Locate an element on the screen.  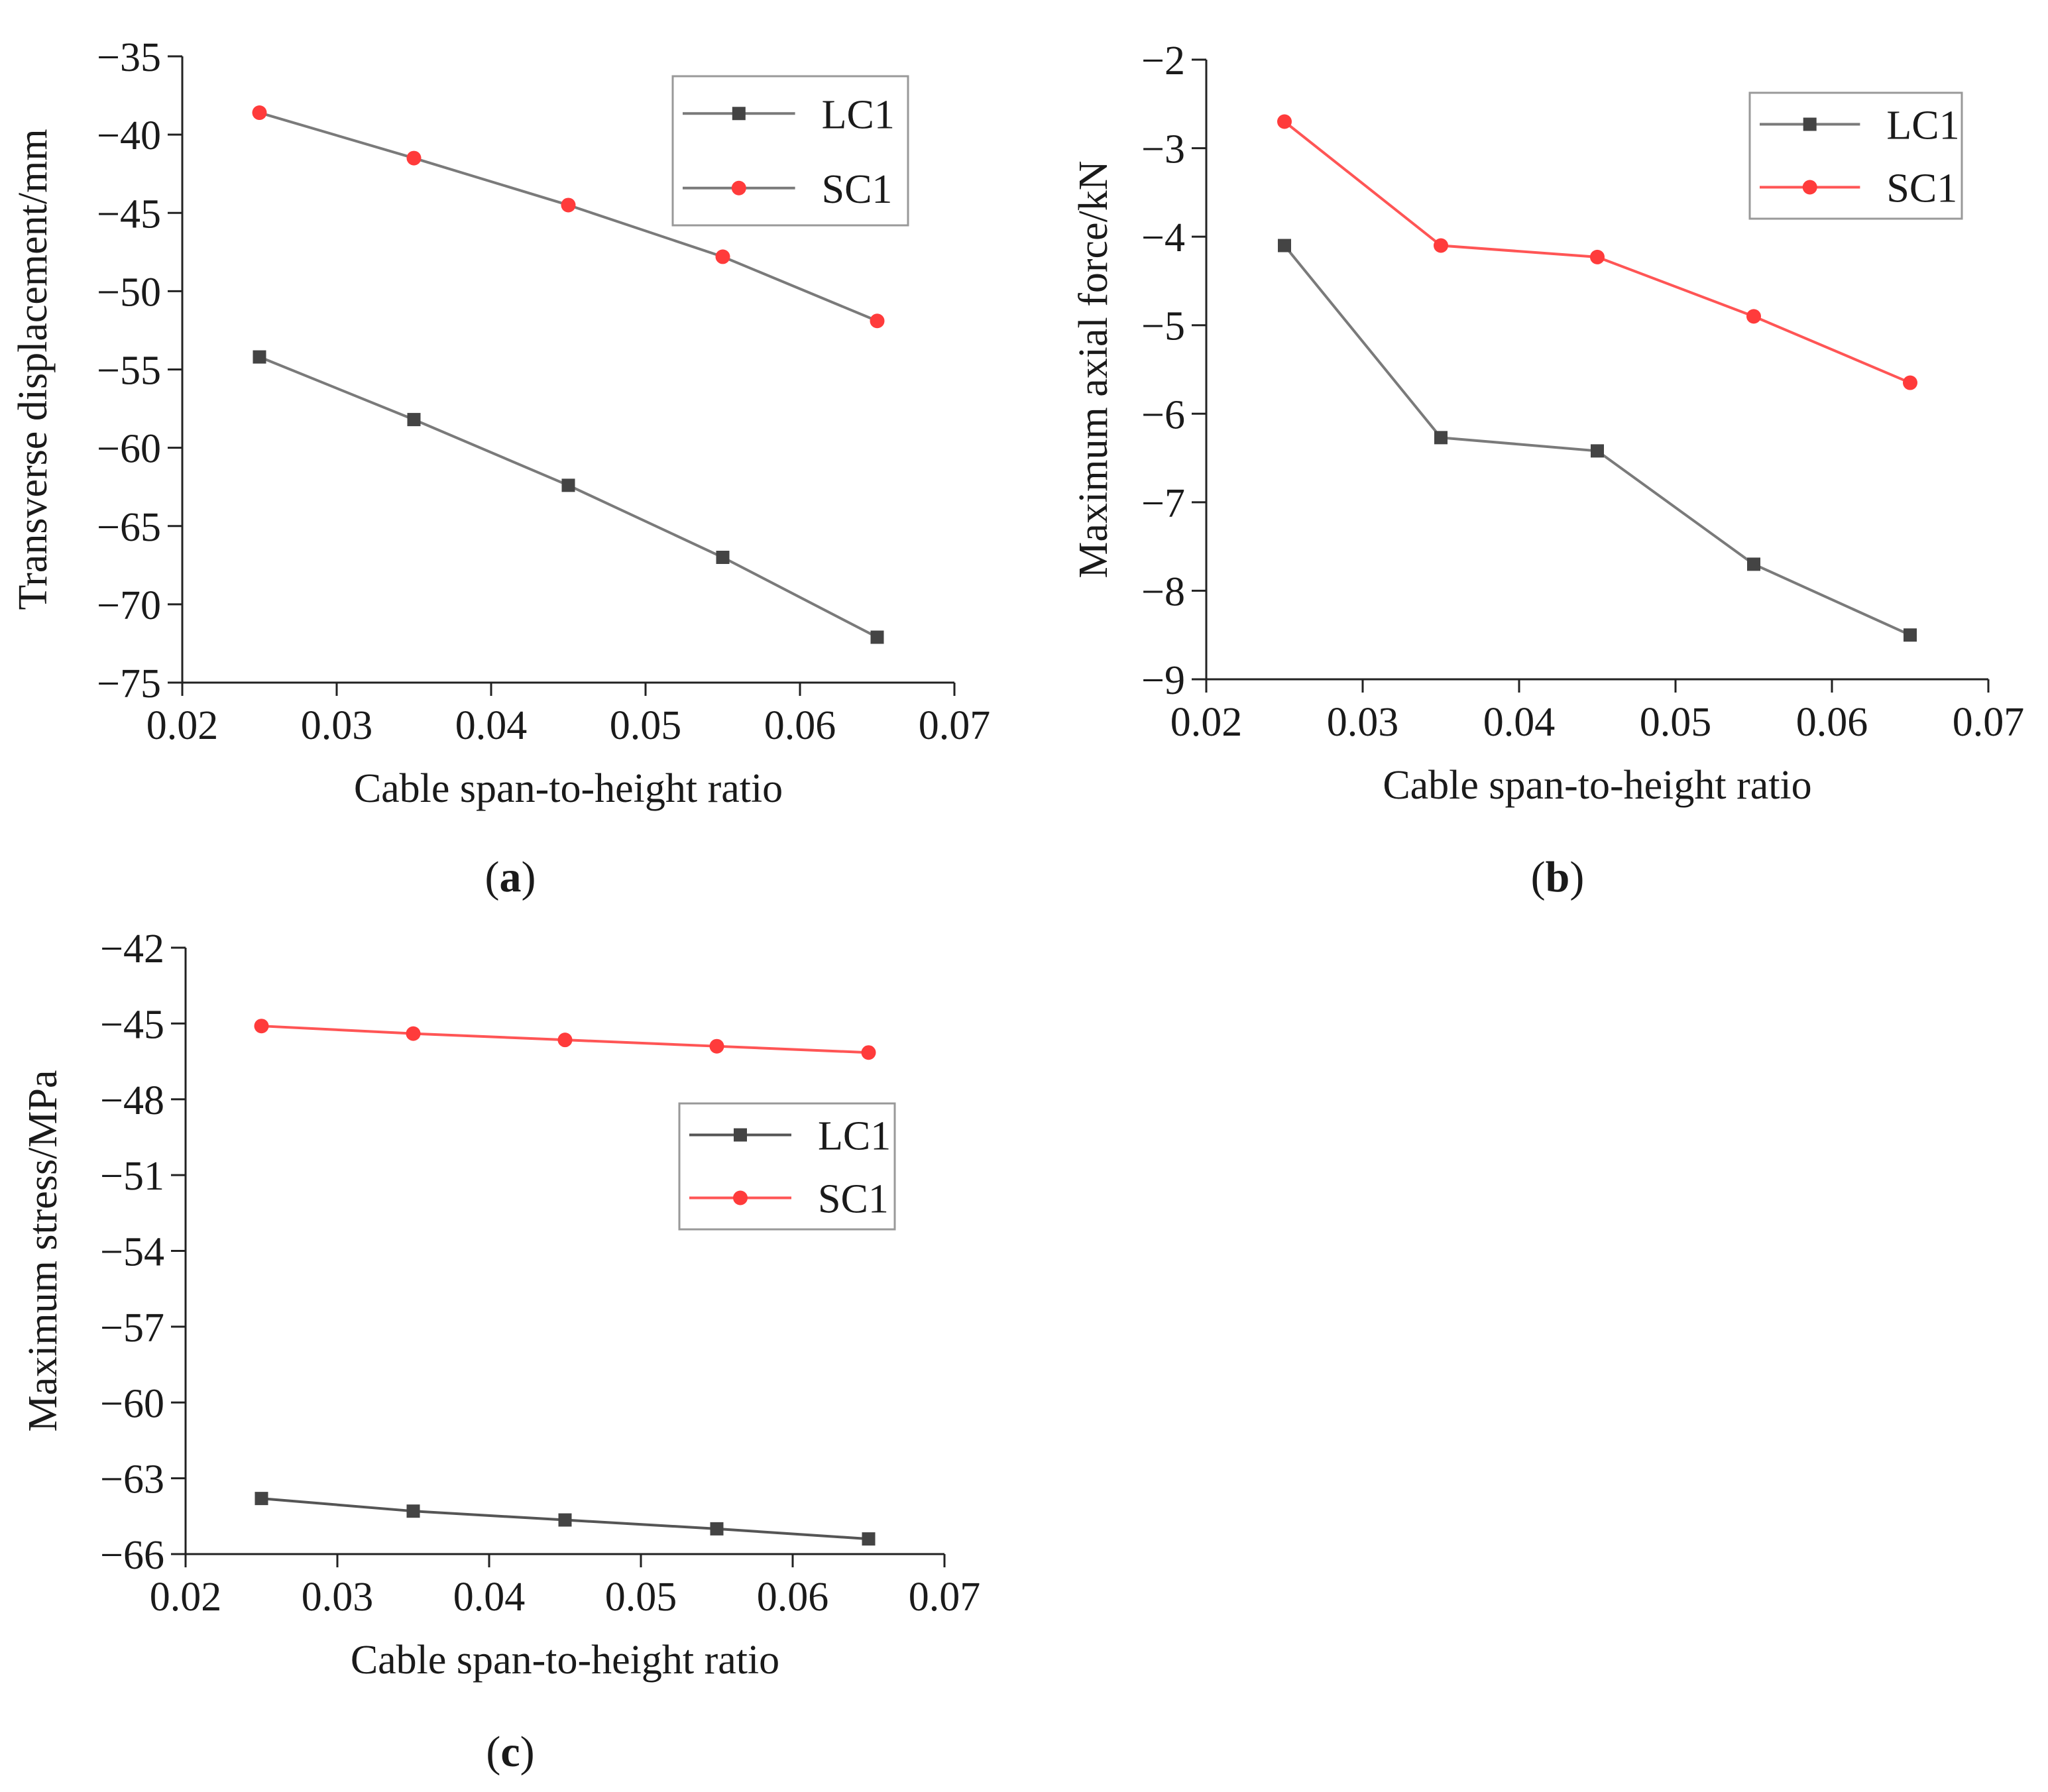
y-tick-label: −57 is located at coordinates (132, 1328).